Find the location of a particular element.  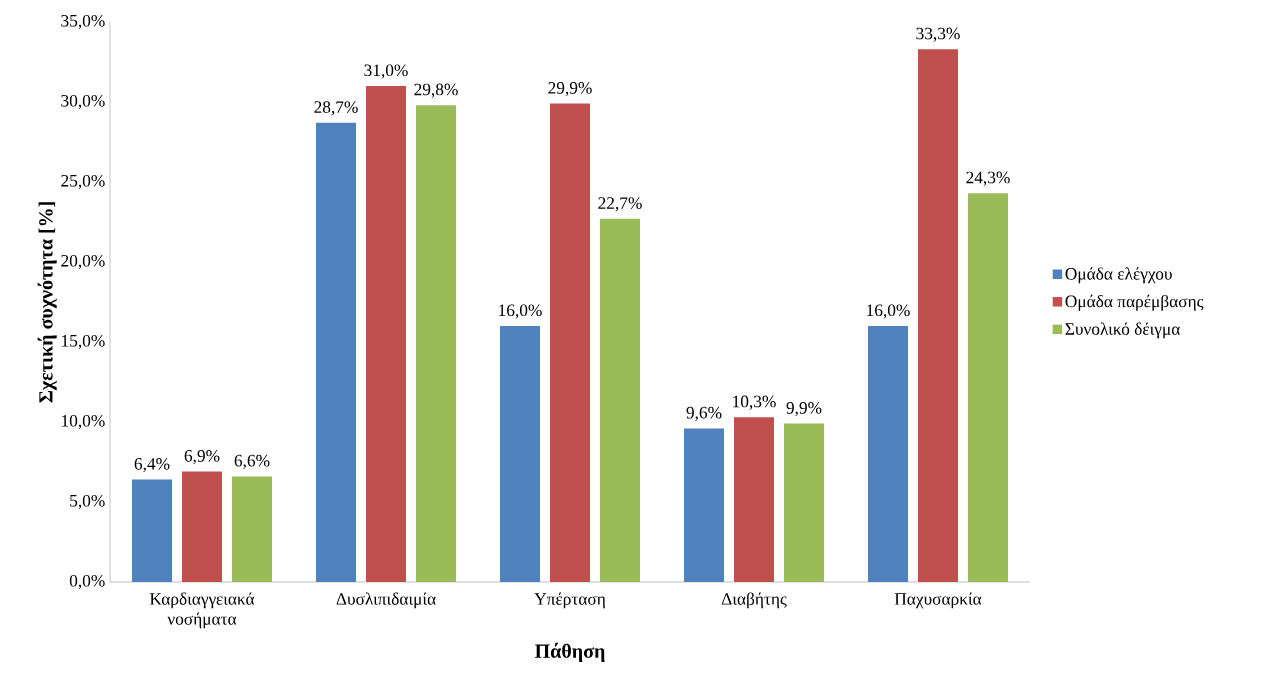

data-label: 28,7% is located at coordinates (336, 108).